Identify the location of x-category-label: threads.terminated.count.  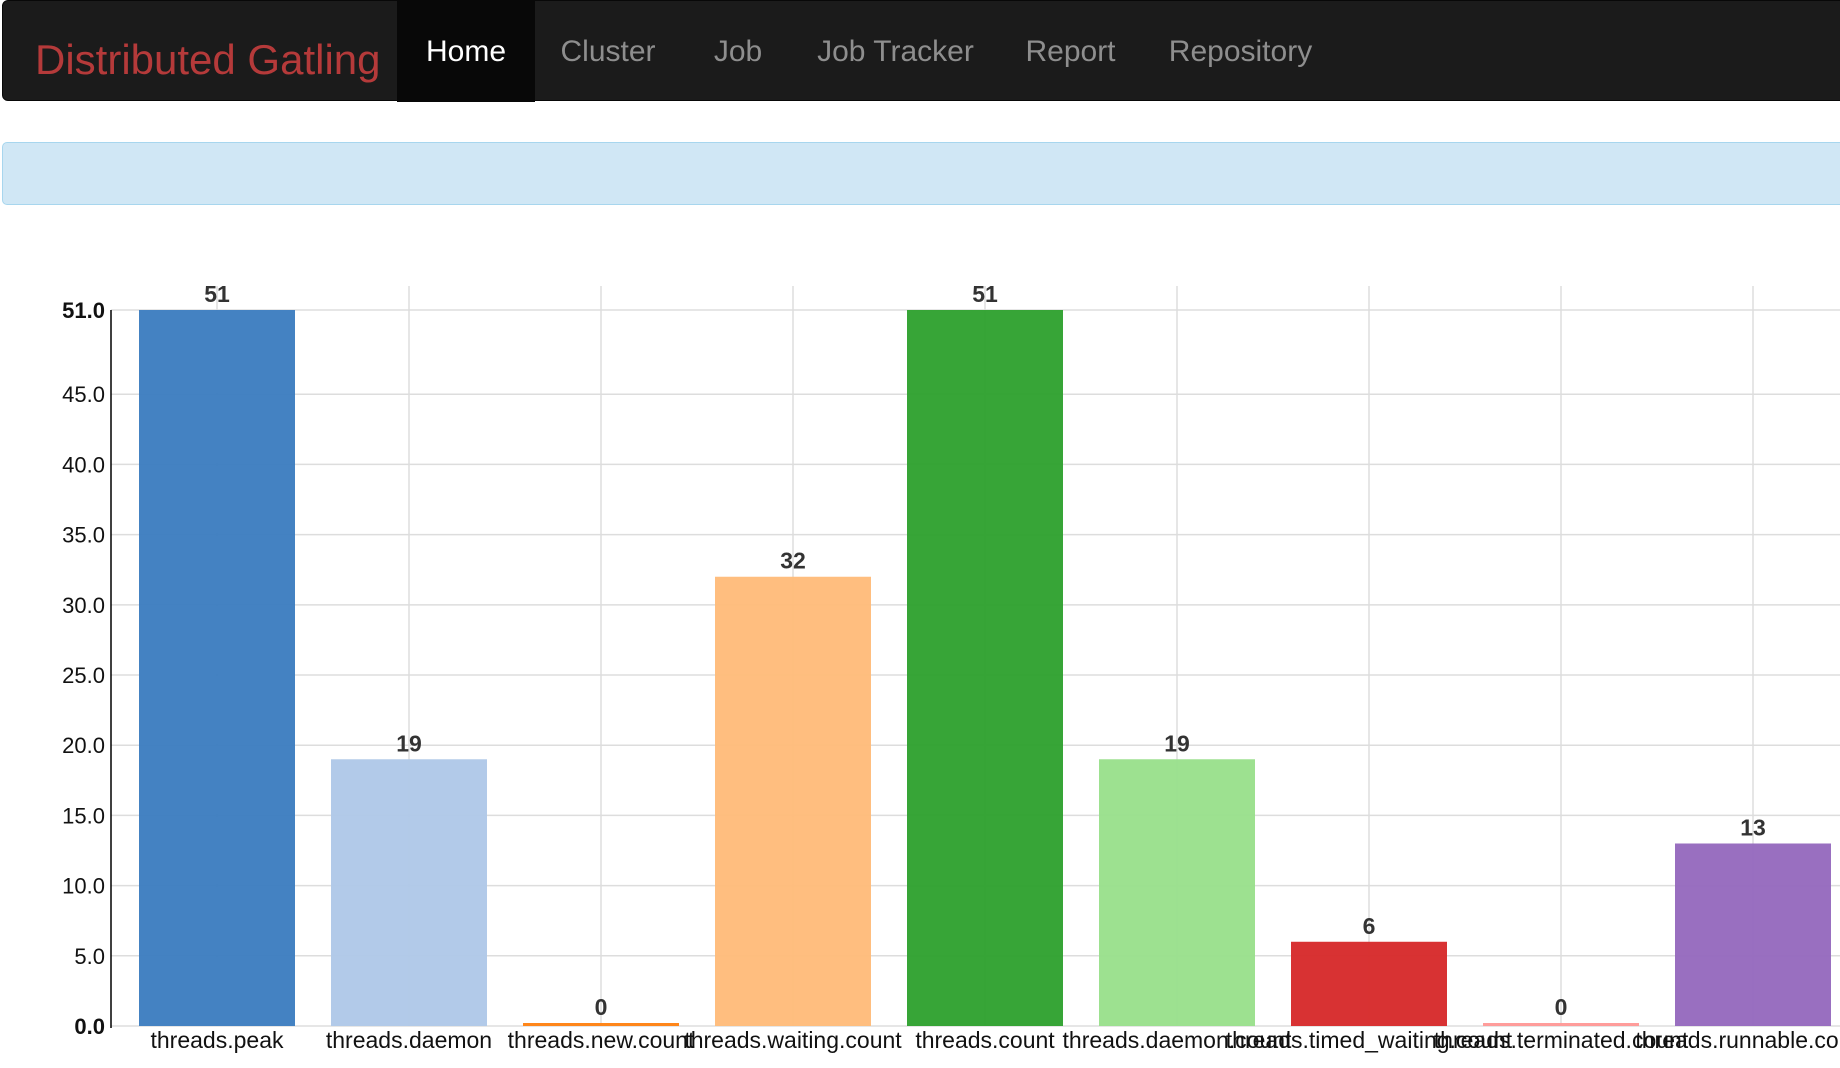
(1561, 1040).